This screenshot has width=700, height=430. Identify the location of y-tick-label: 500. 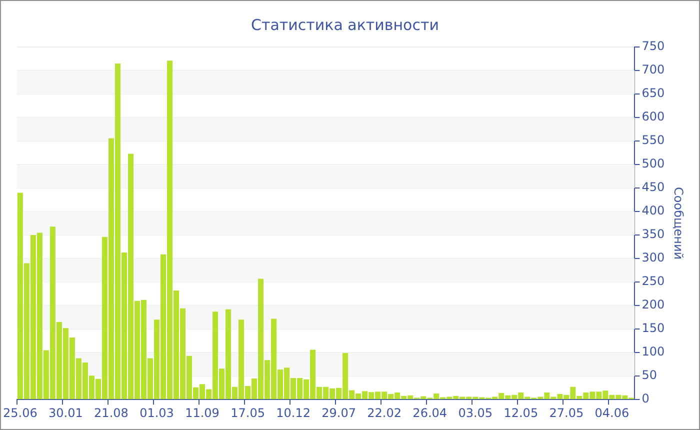
(653, 163).